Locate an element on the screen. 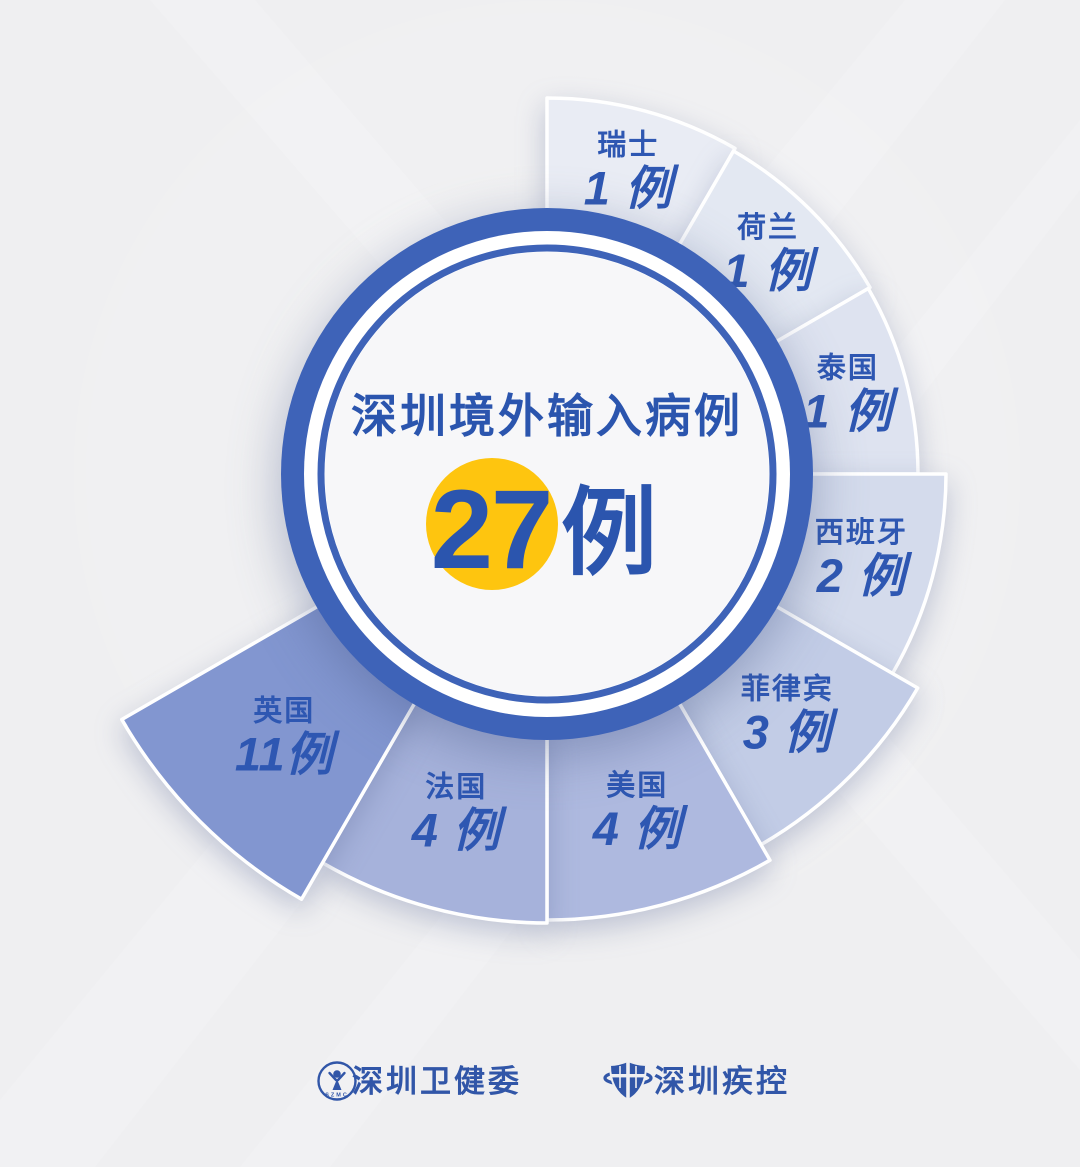  segment-country-label-switzerland: 瑞士 is located at coordinates (628, 145).